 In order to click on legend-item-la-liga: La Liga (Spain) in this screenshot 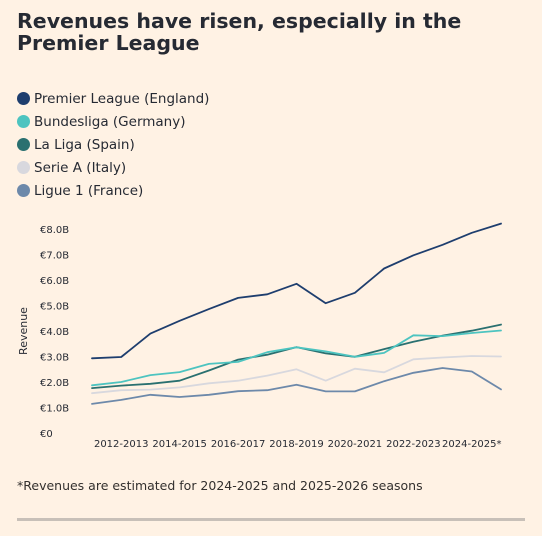, I will do `click(113, 144)`.